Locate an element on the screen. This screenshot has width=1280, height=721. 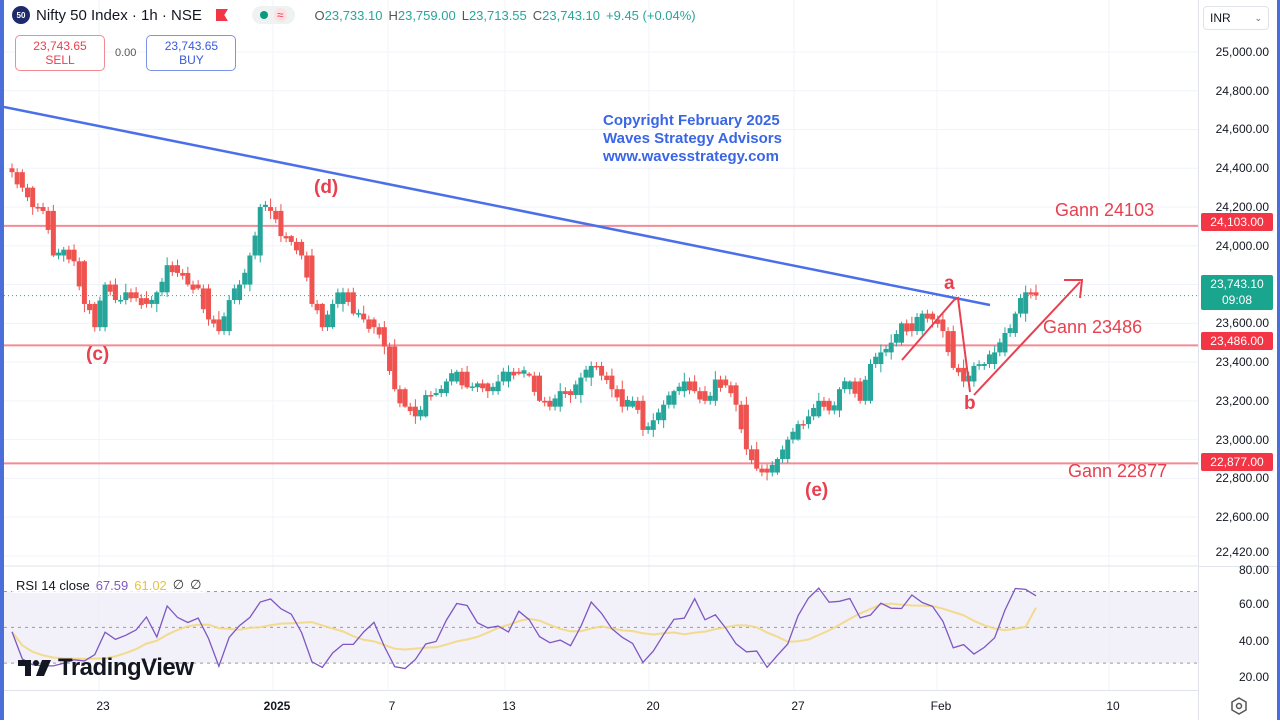
date-tick: 27 is located at coordinates (798, 706).